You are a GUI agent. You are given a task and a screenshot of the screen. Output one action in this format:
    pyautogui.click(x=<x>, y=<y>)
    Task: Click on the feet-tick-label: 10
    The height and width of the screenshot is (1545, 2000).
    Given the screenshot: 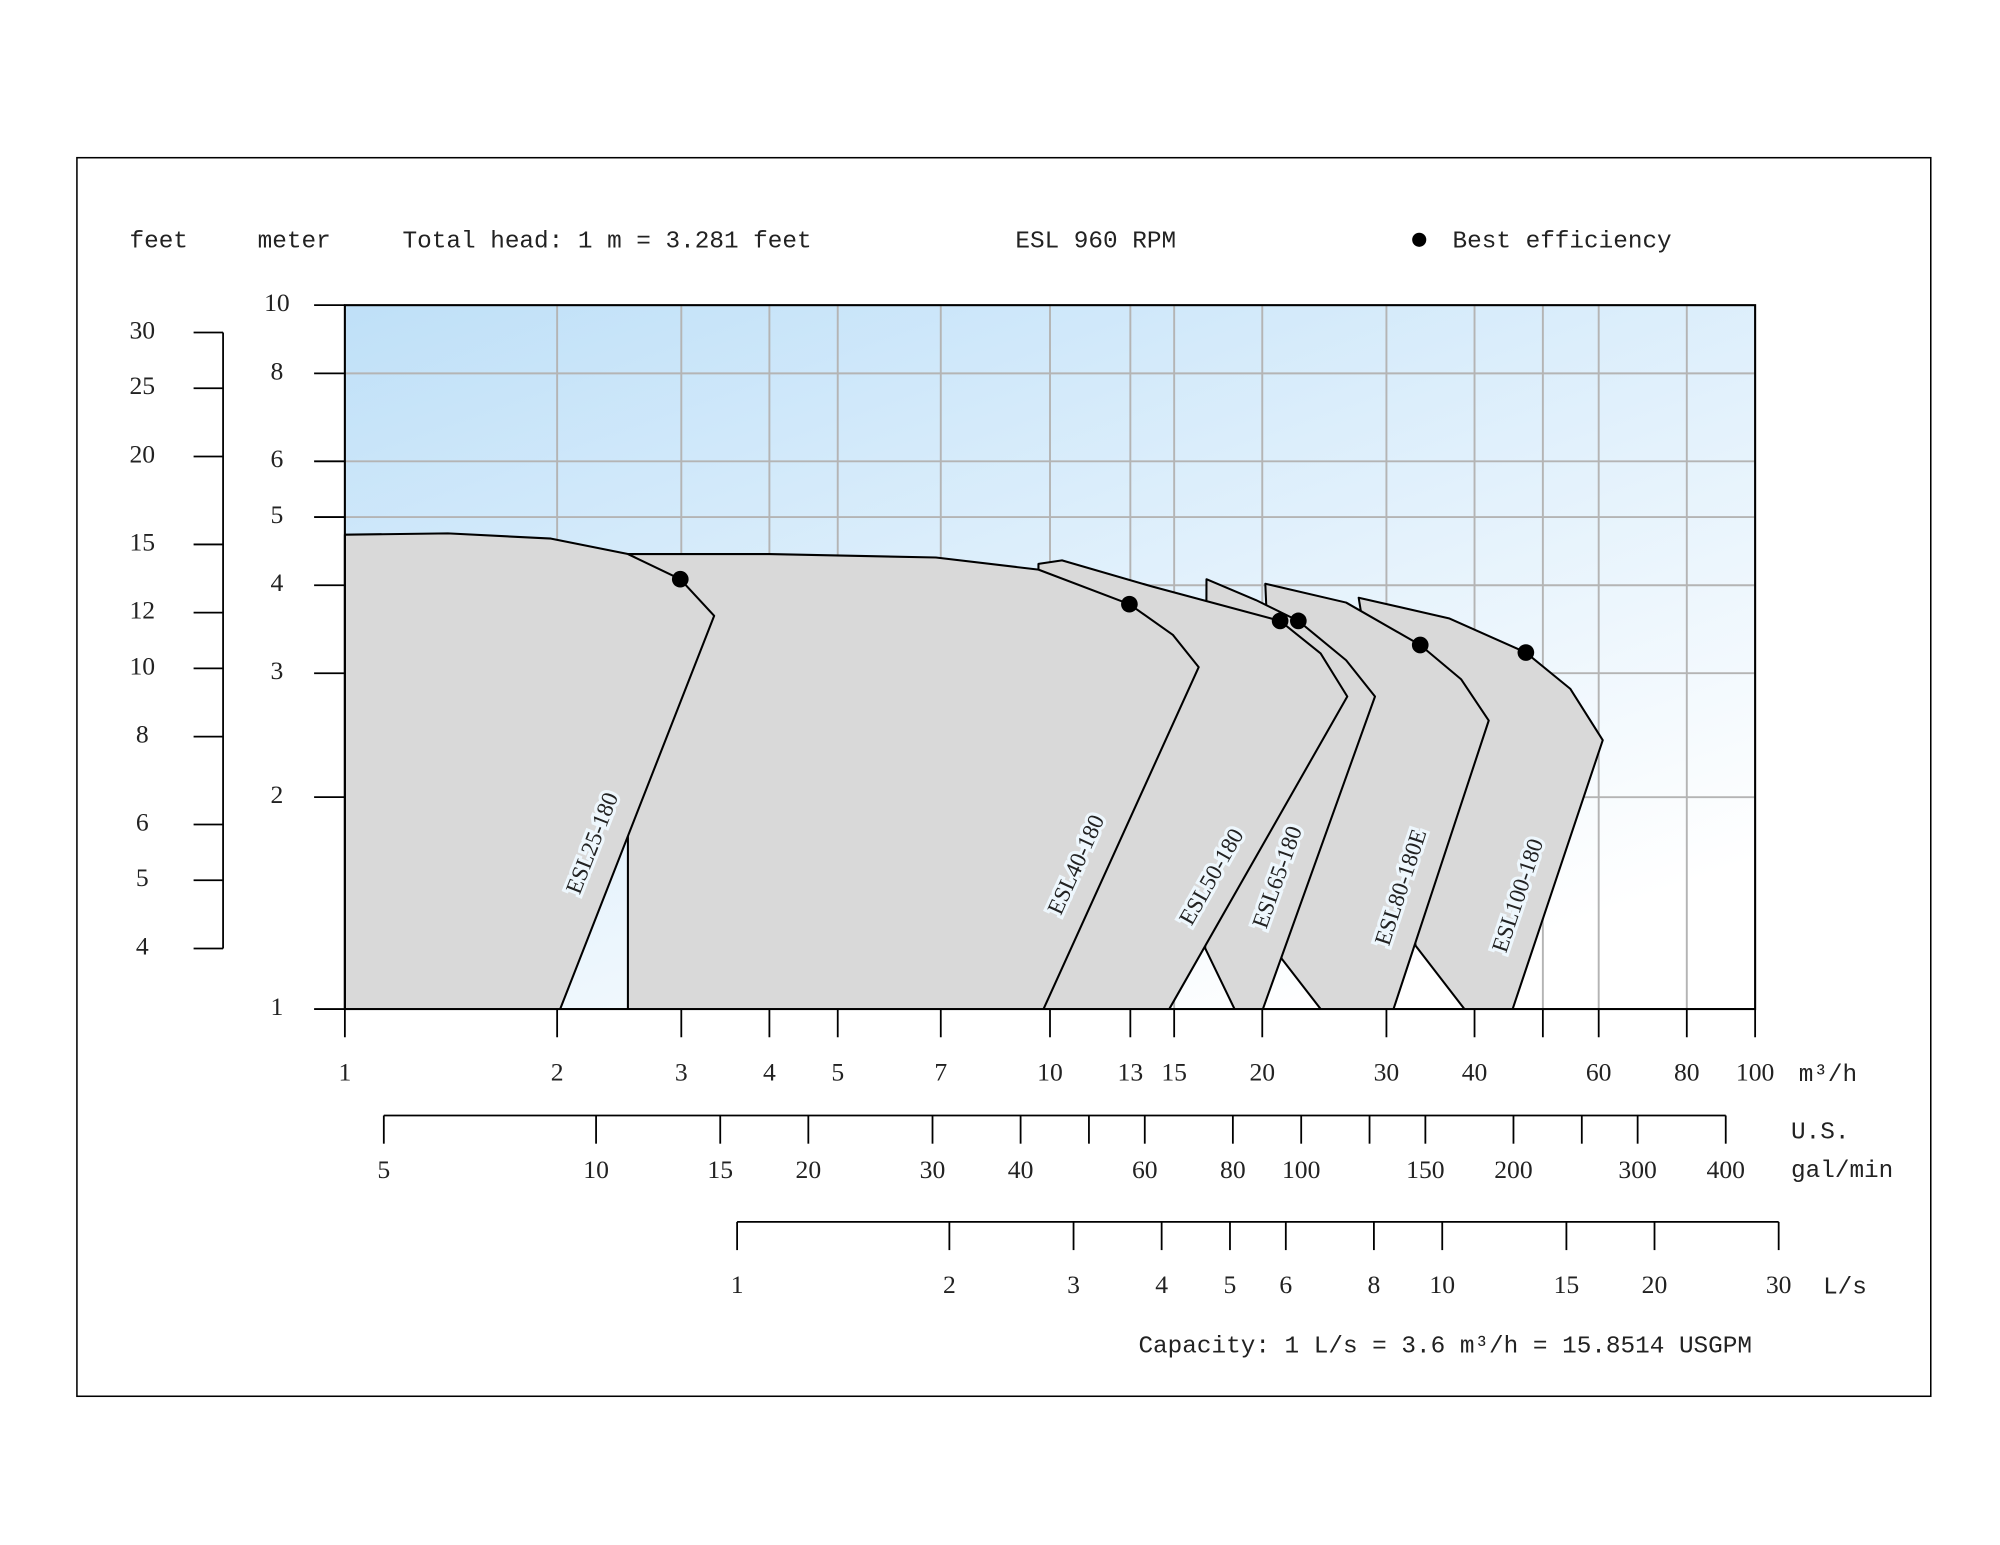 What is the action you would take?
    pyautogui.click(x=142, y=665)
    